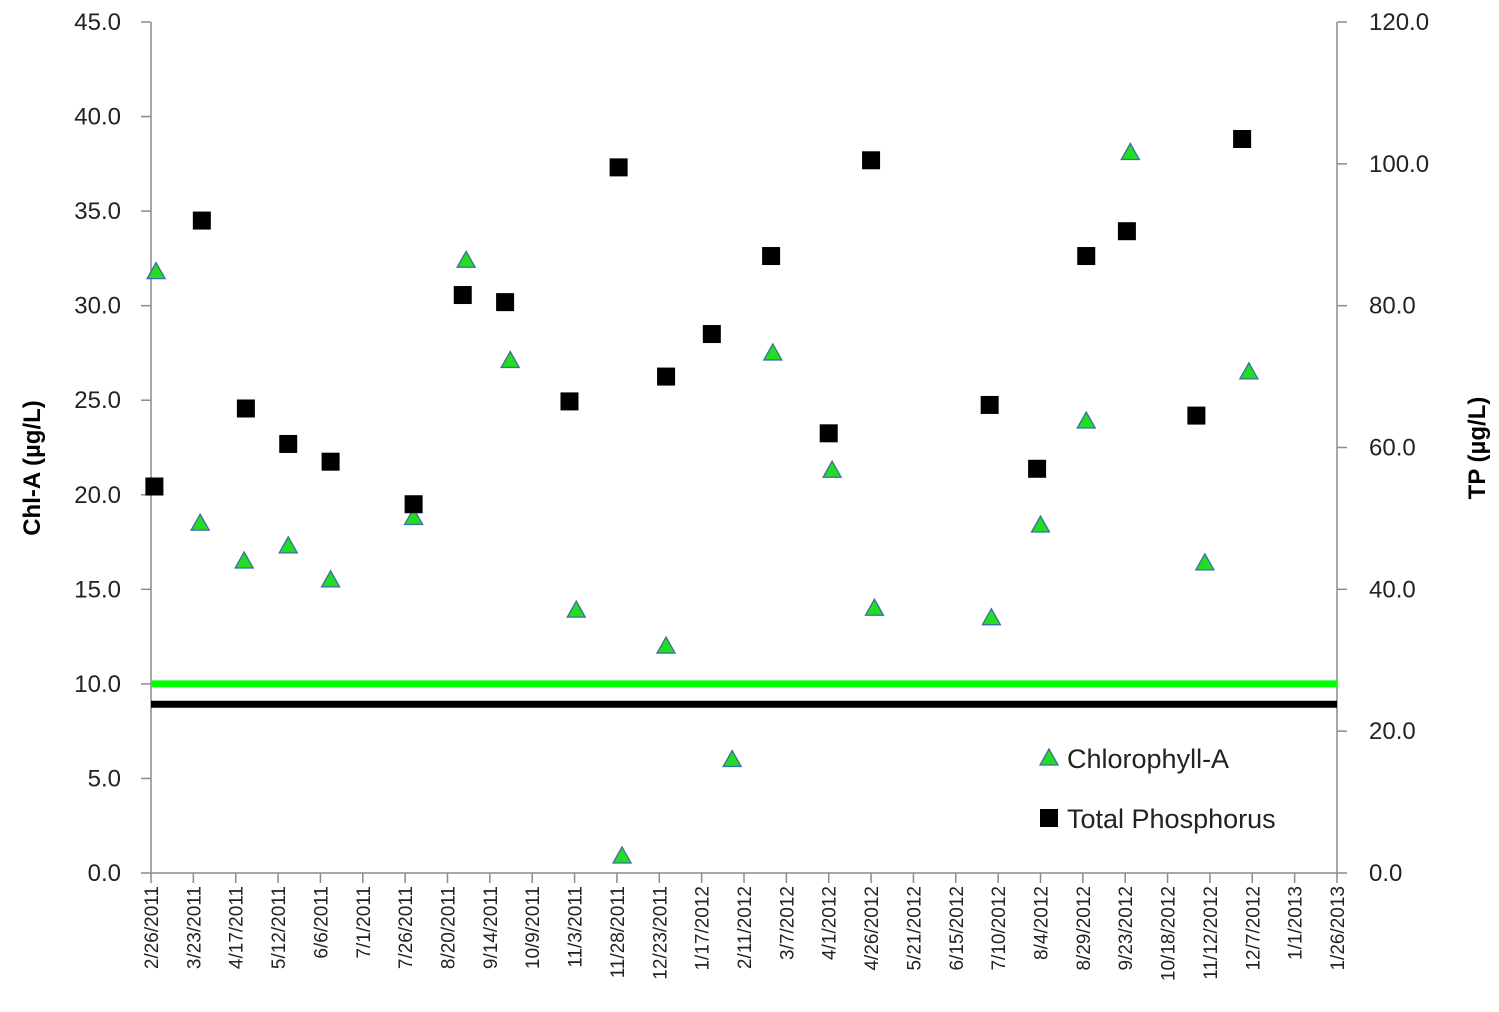 Image resolution: width=1499 pixels, height=1012 pixels. I want to click on x-tick-label: 9/23/2012, so click(1126, 928).